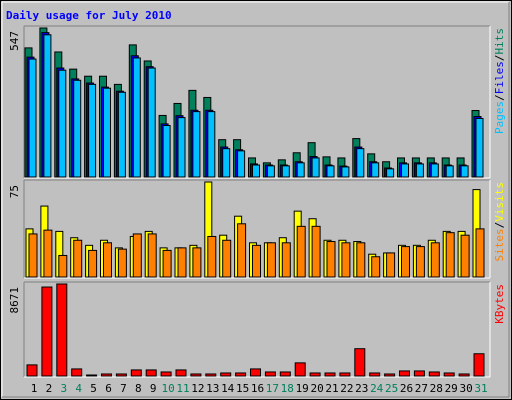 This screenshot has height=400, width=512. What do you see at coordinates (228, 388) in the screenshot?
I see `x-tick-label: 14` at bounding box center [228, 388].